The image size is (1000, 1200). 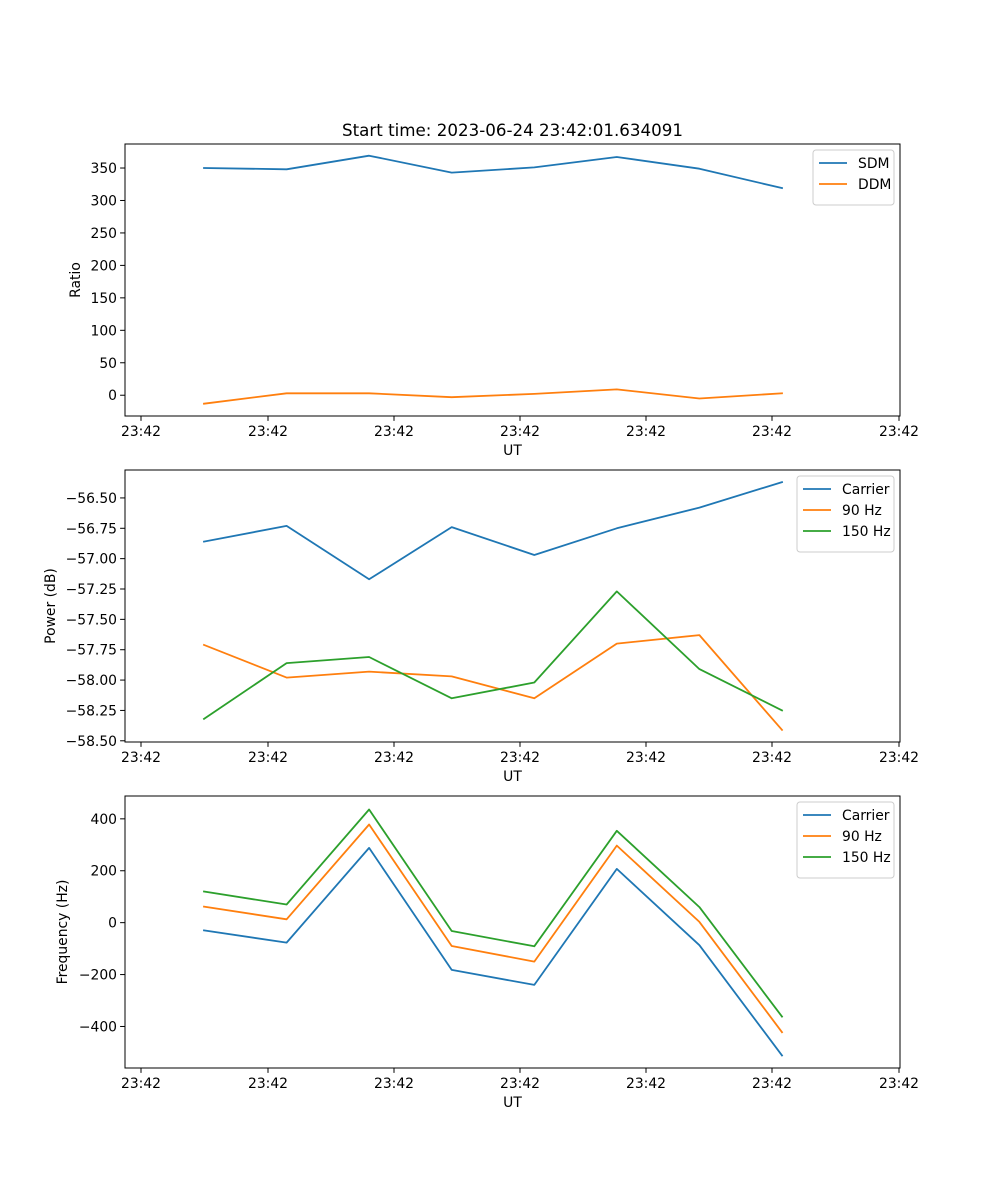 What do you see at coordinates (63, 932) in the screenshot?
I see `y-axis-label: Frequency (Hz)` at bounding box center [63, 932].